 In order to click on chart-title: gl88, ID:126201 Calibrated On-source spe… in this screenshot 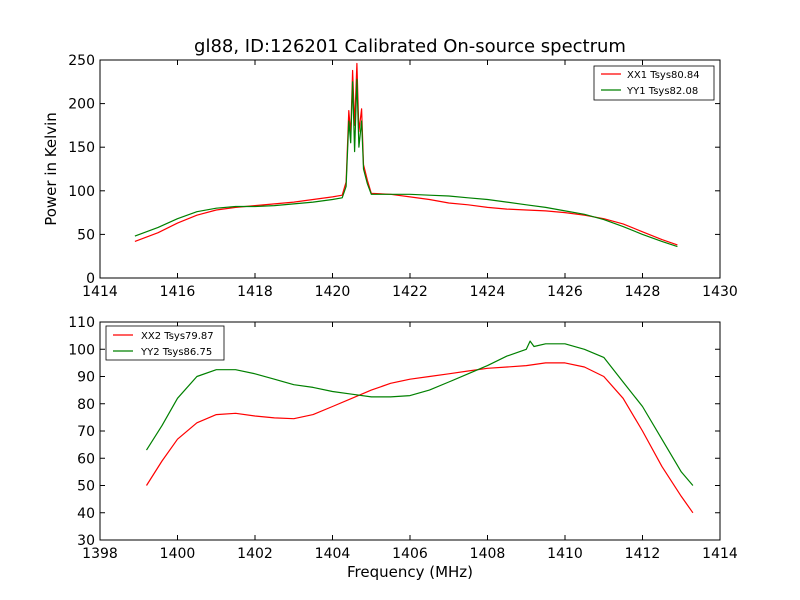, I will do `click(410, 46)`.